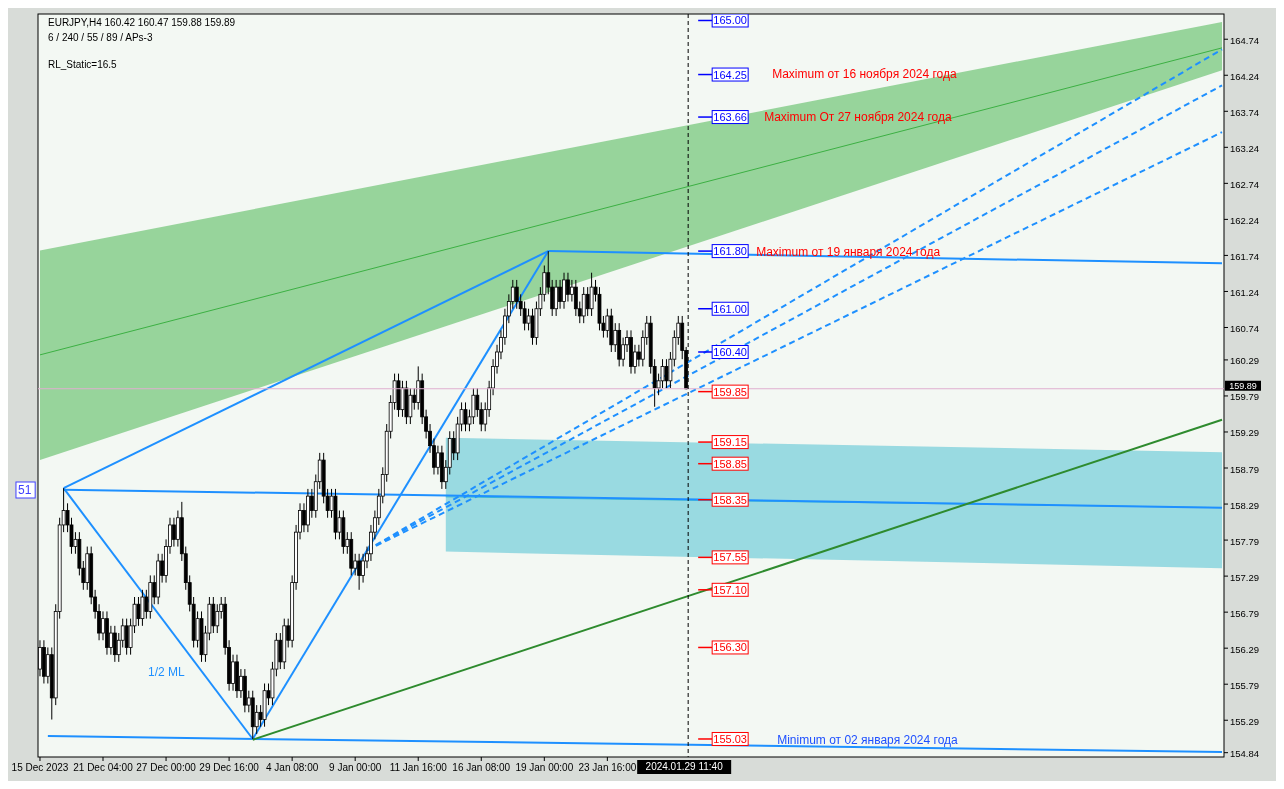 The height and width of the screenshot is (789, 1284). What do you see at coordinates (1245, 184) in the screenshot?
I see `y-tick-label: 162.74` at bounding box center [1245, 184].